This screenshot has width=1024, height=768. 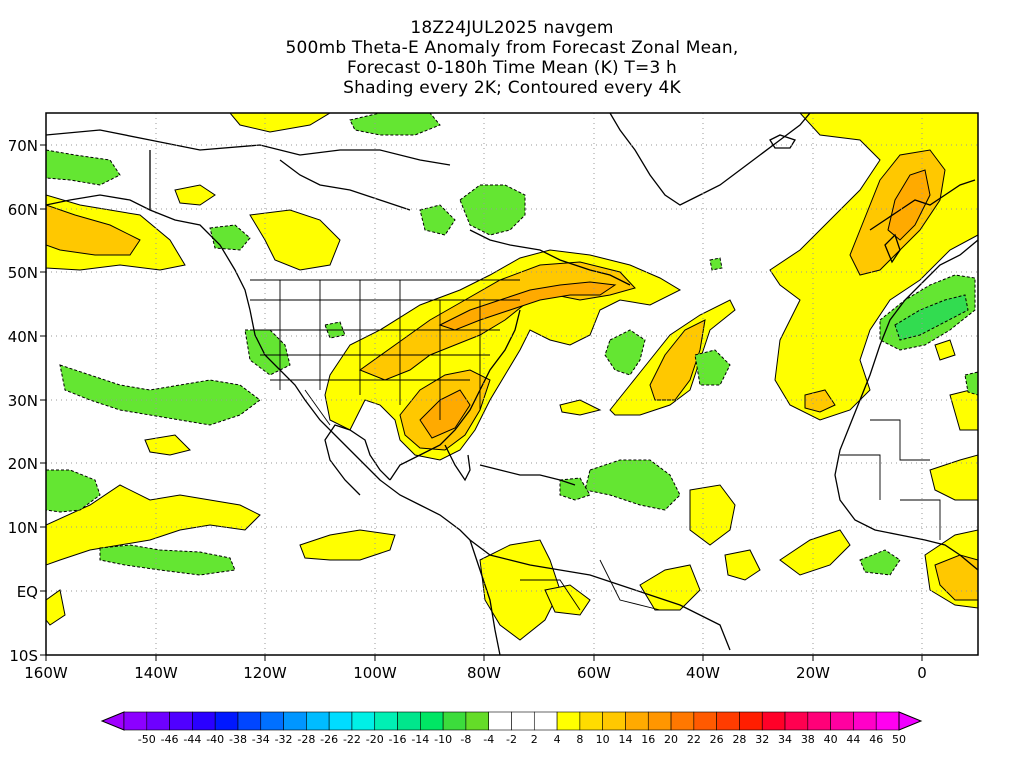 What do you see at coordinates (27, 592) in the screenshot?
I see `lat-label: EQ` at bounding box center [27, 592].